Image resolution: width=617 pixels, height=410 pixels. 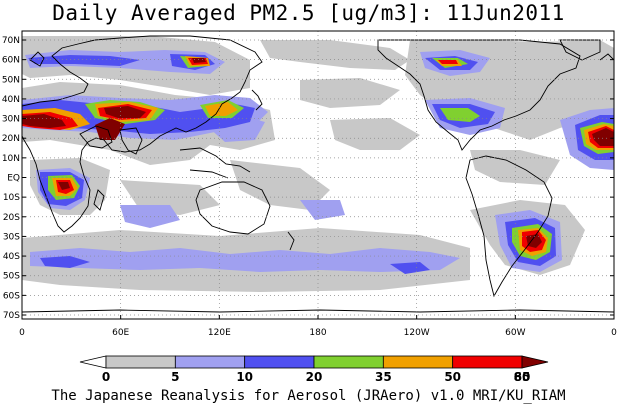 I want to click on colorbar-label: 65, so click(x=522, y=377).